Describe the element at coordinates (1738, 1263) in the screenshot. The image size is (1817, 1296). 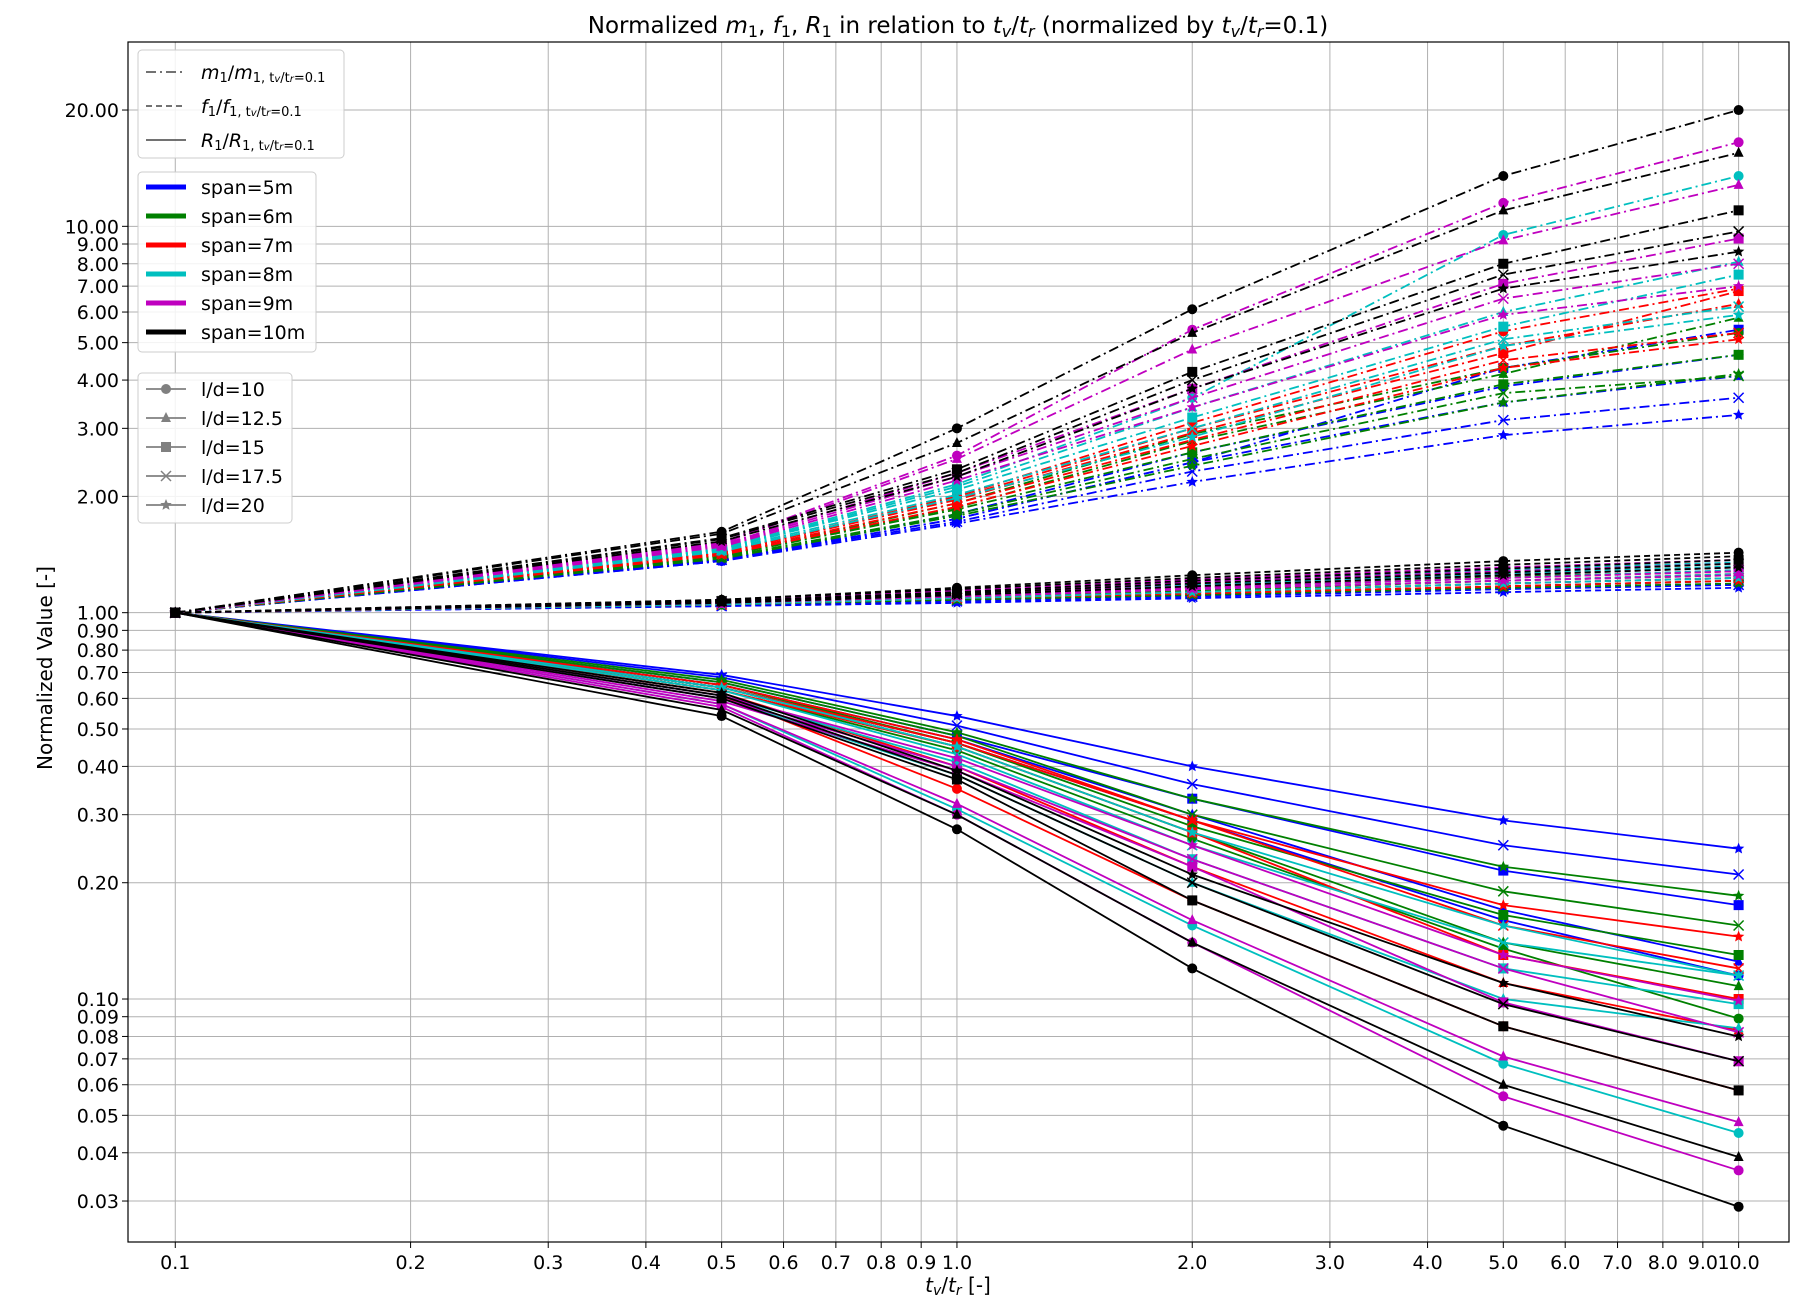
I see `x-tick-label: 10.0` at that location.